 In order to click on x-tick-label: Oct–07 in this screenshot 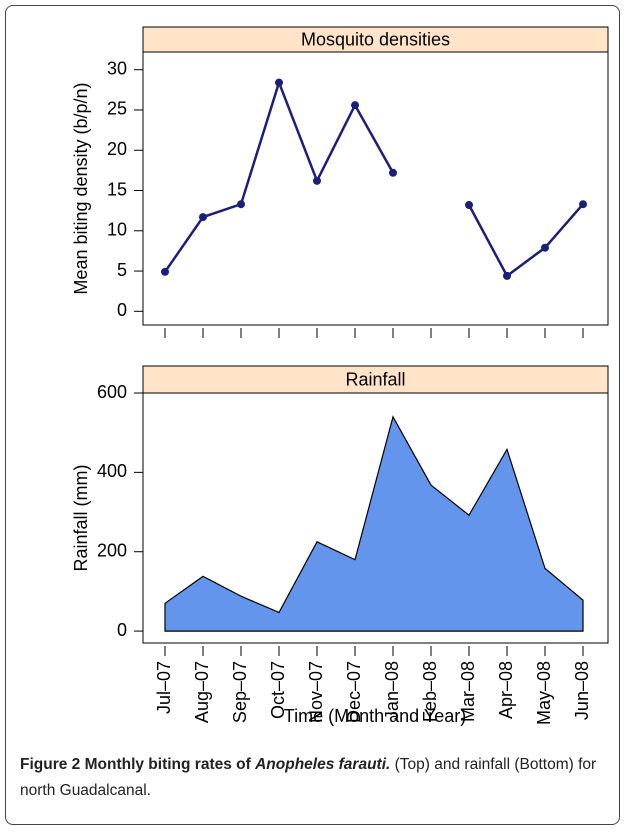, I will do `click(278, 690)`.